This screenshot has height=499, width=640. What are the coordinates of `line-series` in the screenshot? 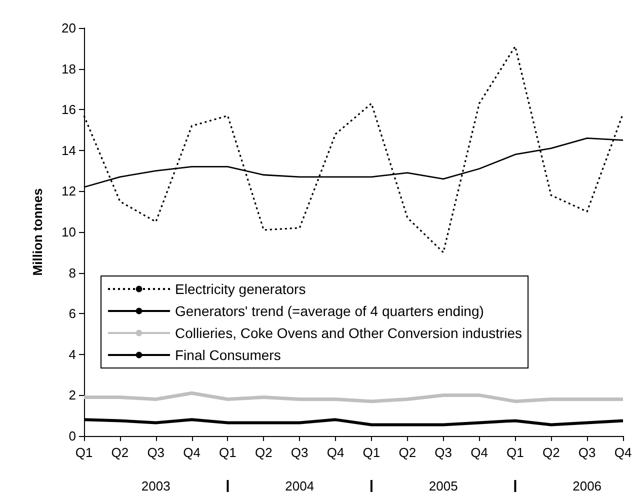 It's located at (353, 397).